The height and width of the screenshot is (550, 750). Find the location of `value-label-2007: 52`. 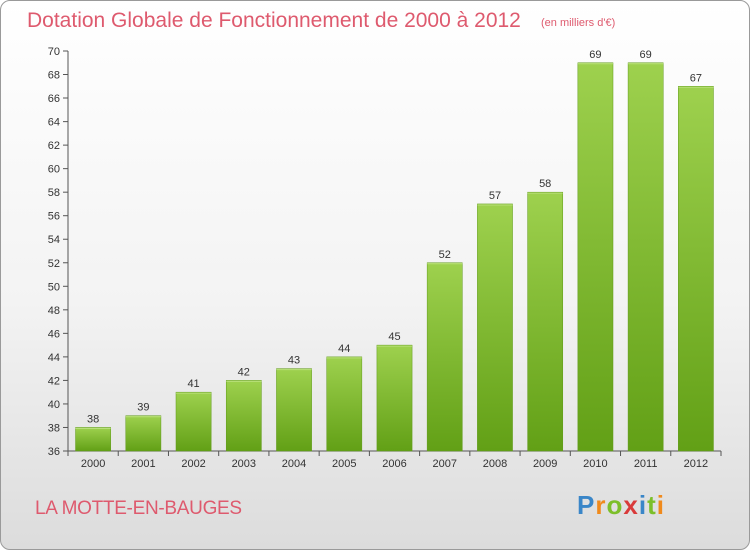

value-label-2007: 52 is located at coordinates (445, 255).